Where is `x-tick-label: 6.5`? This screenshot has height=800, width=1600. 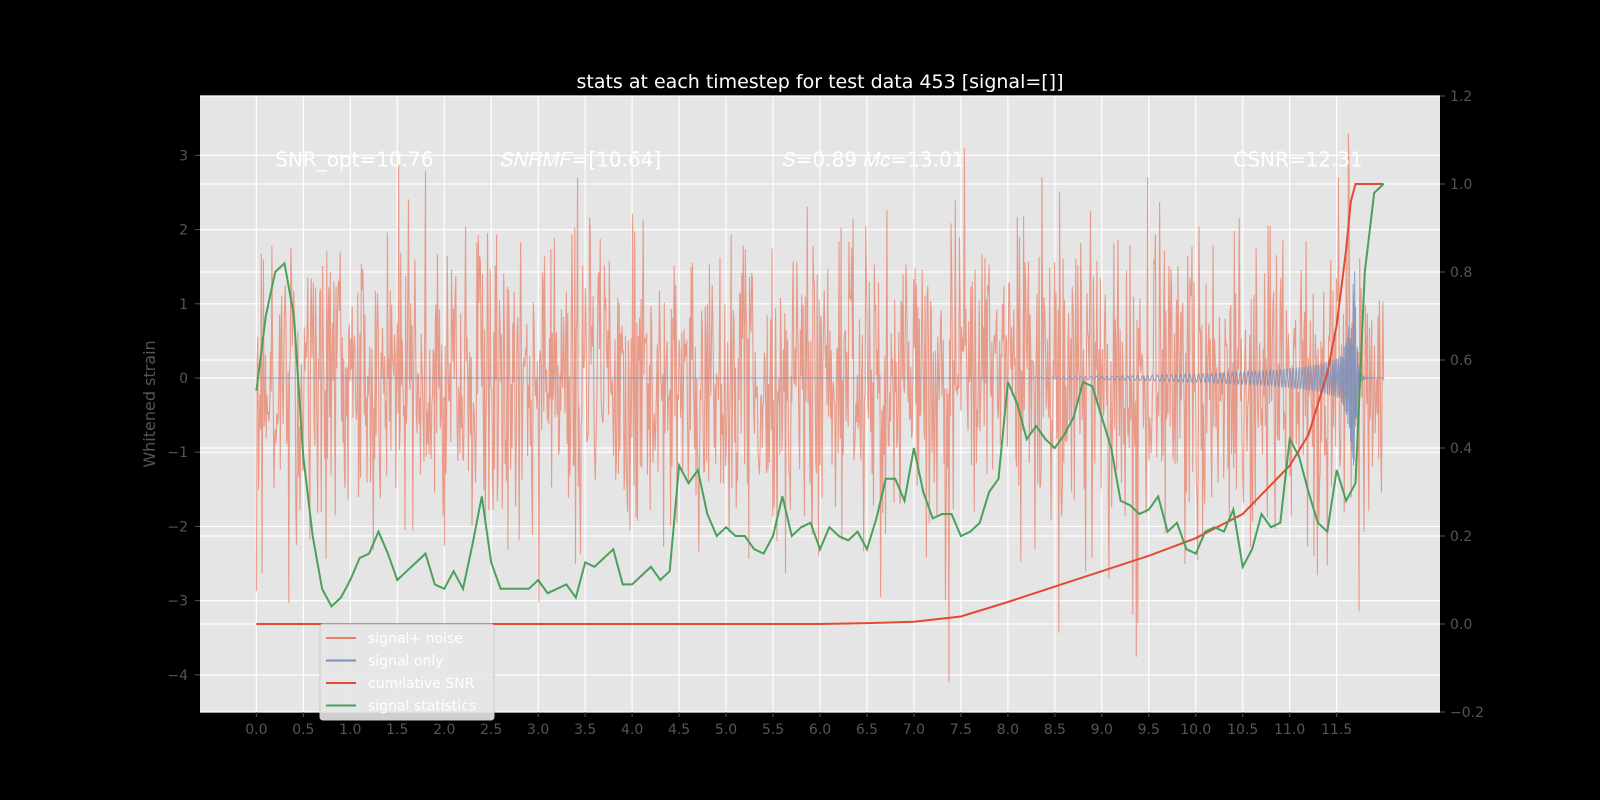
x-tick-label: 6.5 is located at coordinates (867, 730).